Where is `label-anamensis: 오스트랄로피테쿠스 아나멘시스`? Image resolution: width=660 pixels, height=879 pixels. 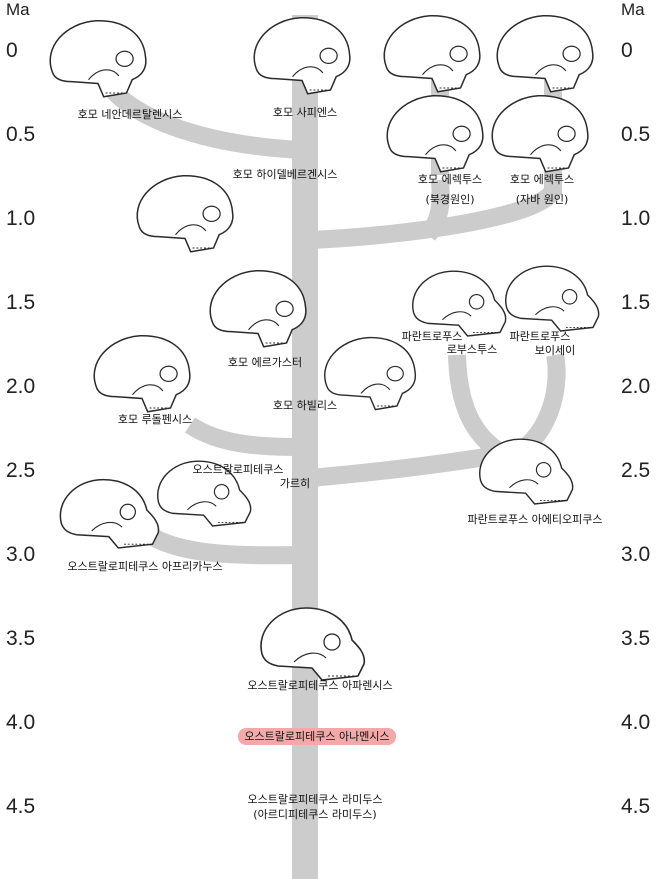 label-anamensis: 오스트랄로피테쿠스 아나멘시스 is located at coordinates (317, 736).